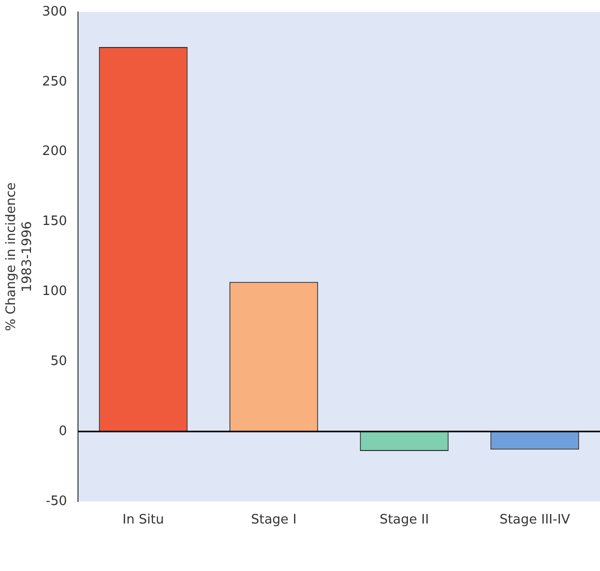  What do you see at coordinates (57, 501) in the screenshot?
I see `y-tick-label: -50` at bounding box center [57, 501].